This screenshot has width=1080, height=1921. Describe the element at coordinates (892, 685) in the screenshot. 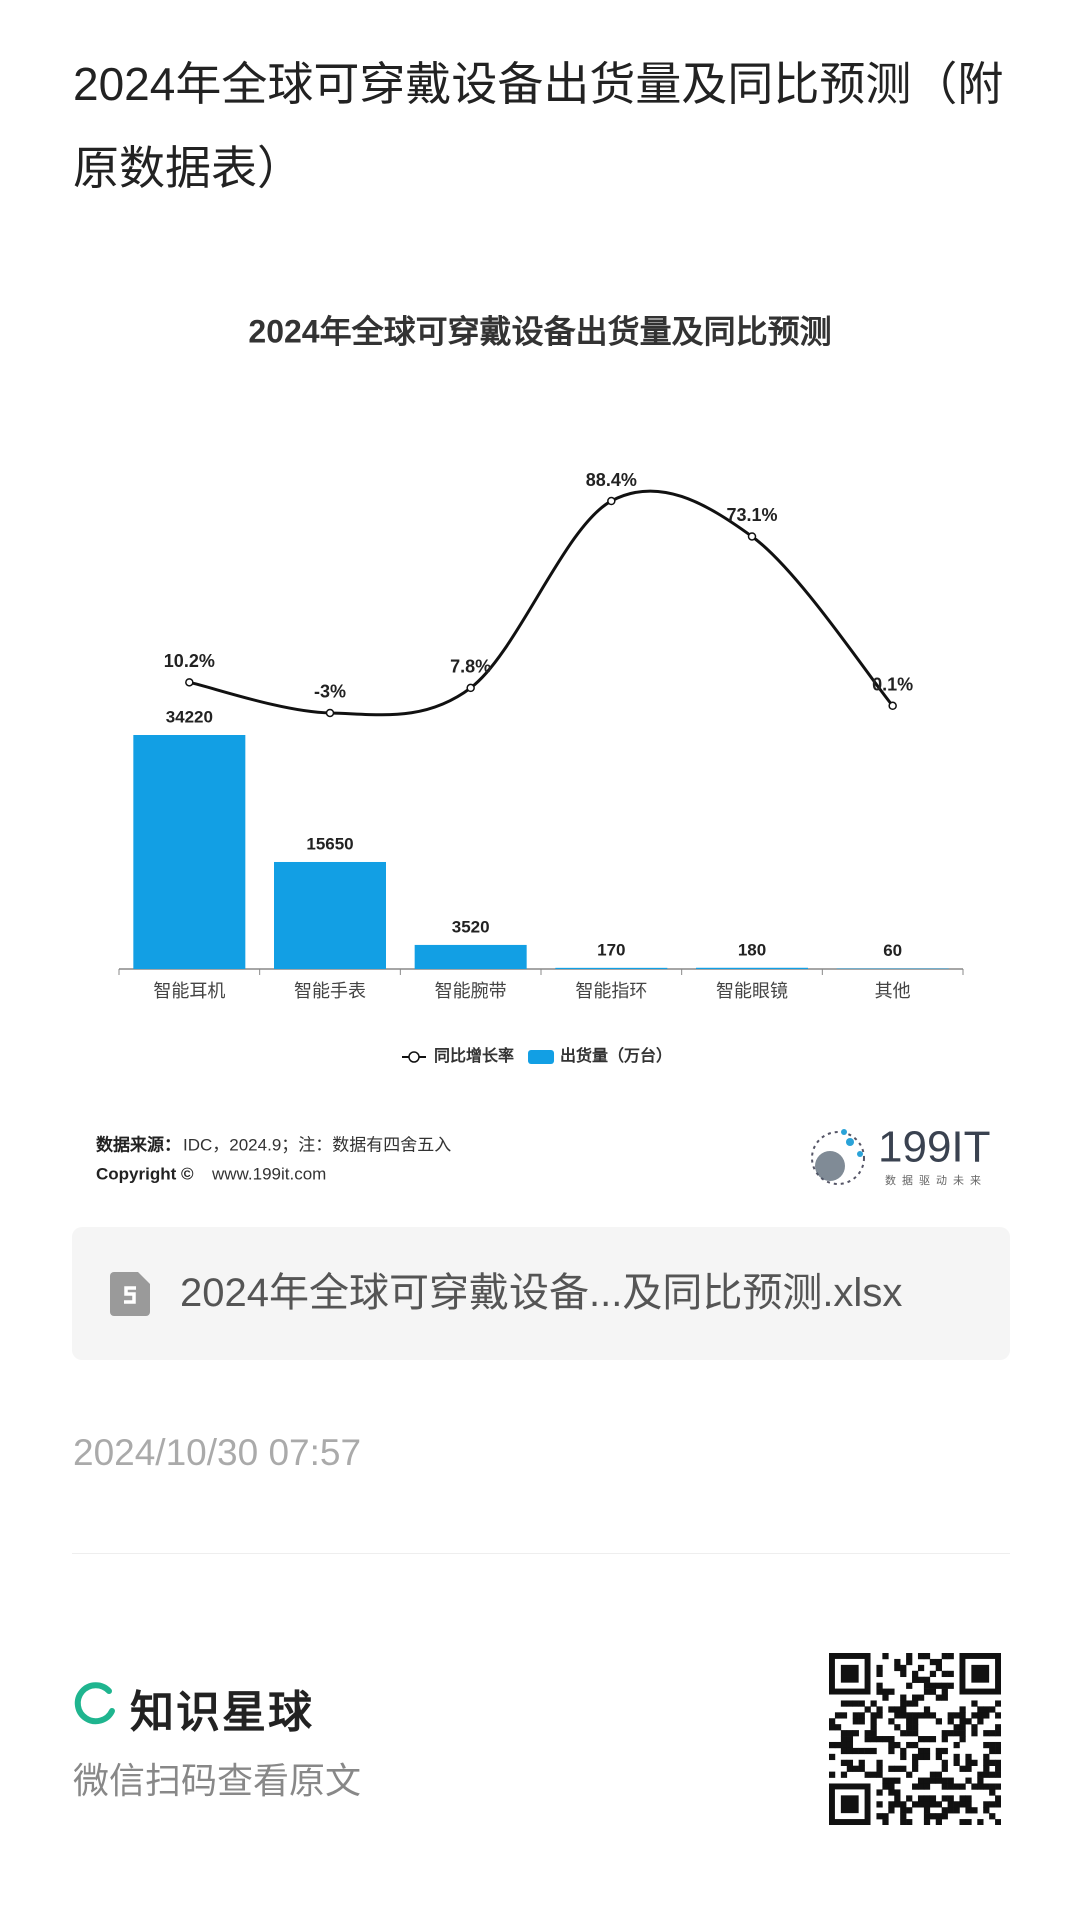

I see `line-value-label: 0.1%` at that location.